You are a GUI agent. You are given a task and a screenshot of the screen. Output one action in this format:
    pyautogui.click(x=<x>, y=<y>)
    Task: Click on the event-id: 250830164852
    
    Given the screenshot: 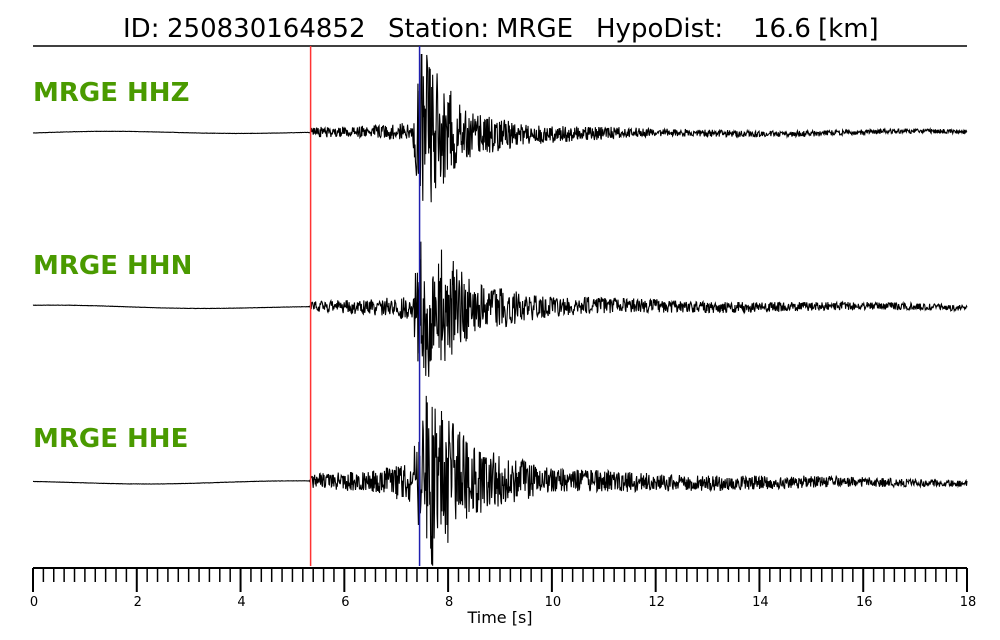 What is the action you would take?
    pyautogui.click(x=266, y=29)
    